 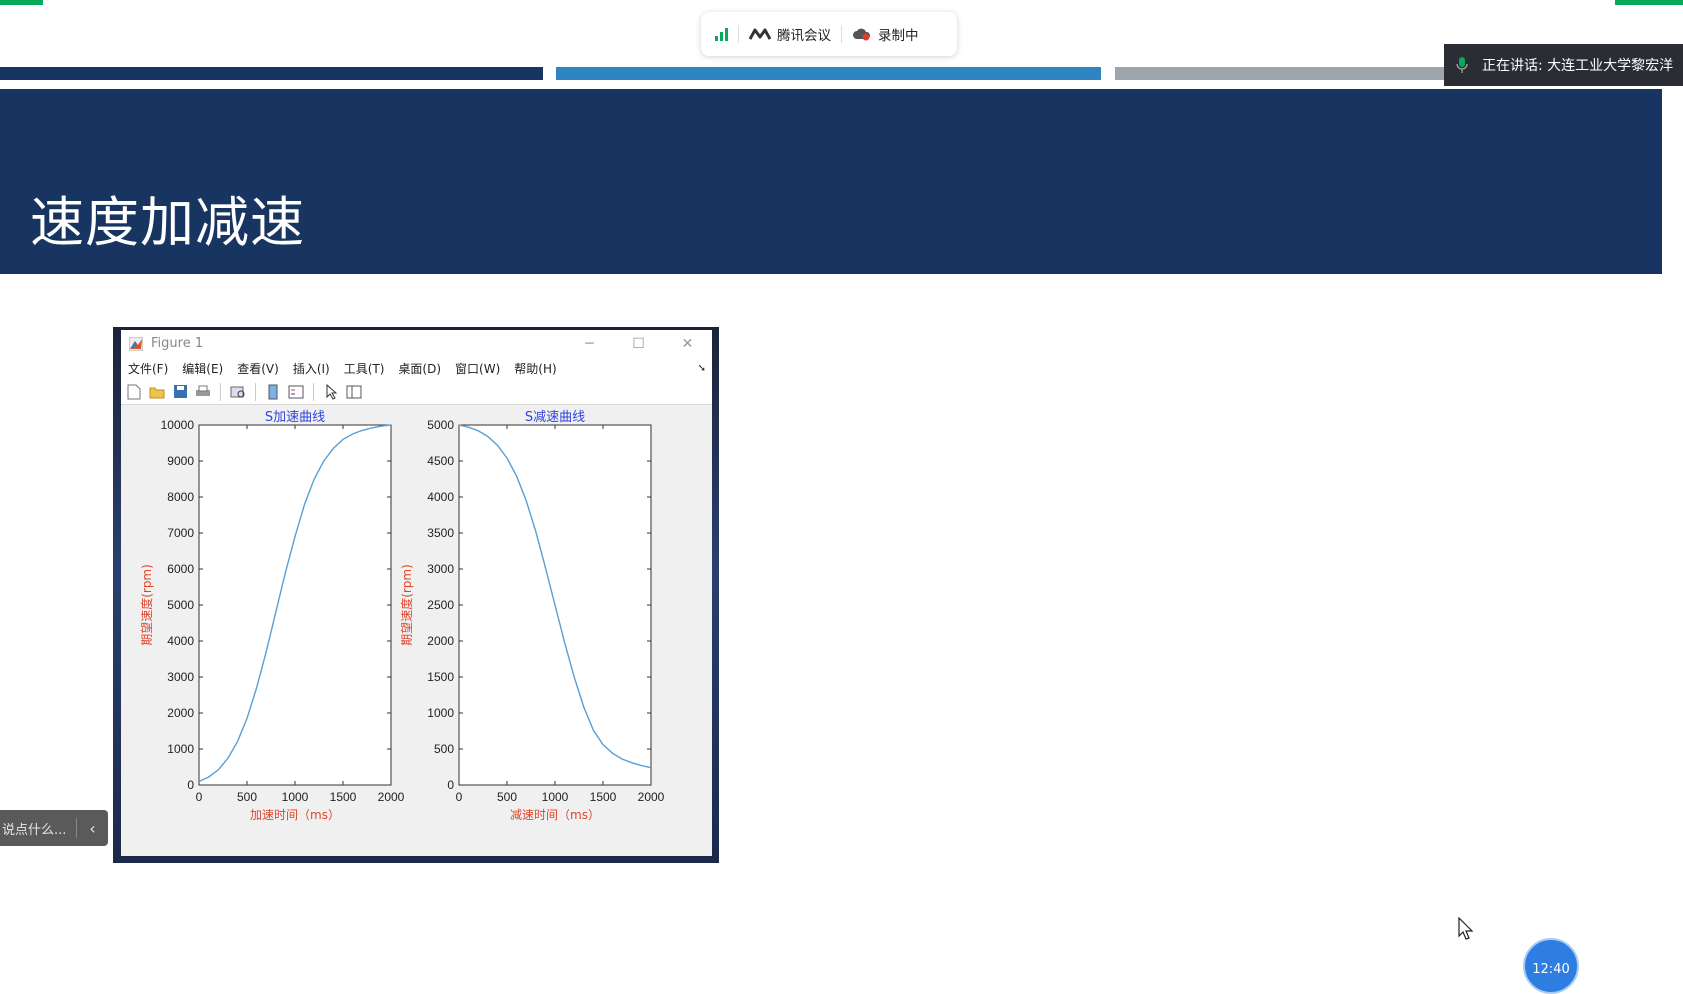 What do you see at coordinates (440, 497) in the screenshot?
I see `y-tick-label-1-8: 4000` at bounding box center [440, 497].